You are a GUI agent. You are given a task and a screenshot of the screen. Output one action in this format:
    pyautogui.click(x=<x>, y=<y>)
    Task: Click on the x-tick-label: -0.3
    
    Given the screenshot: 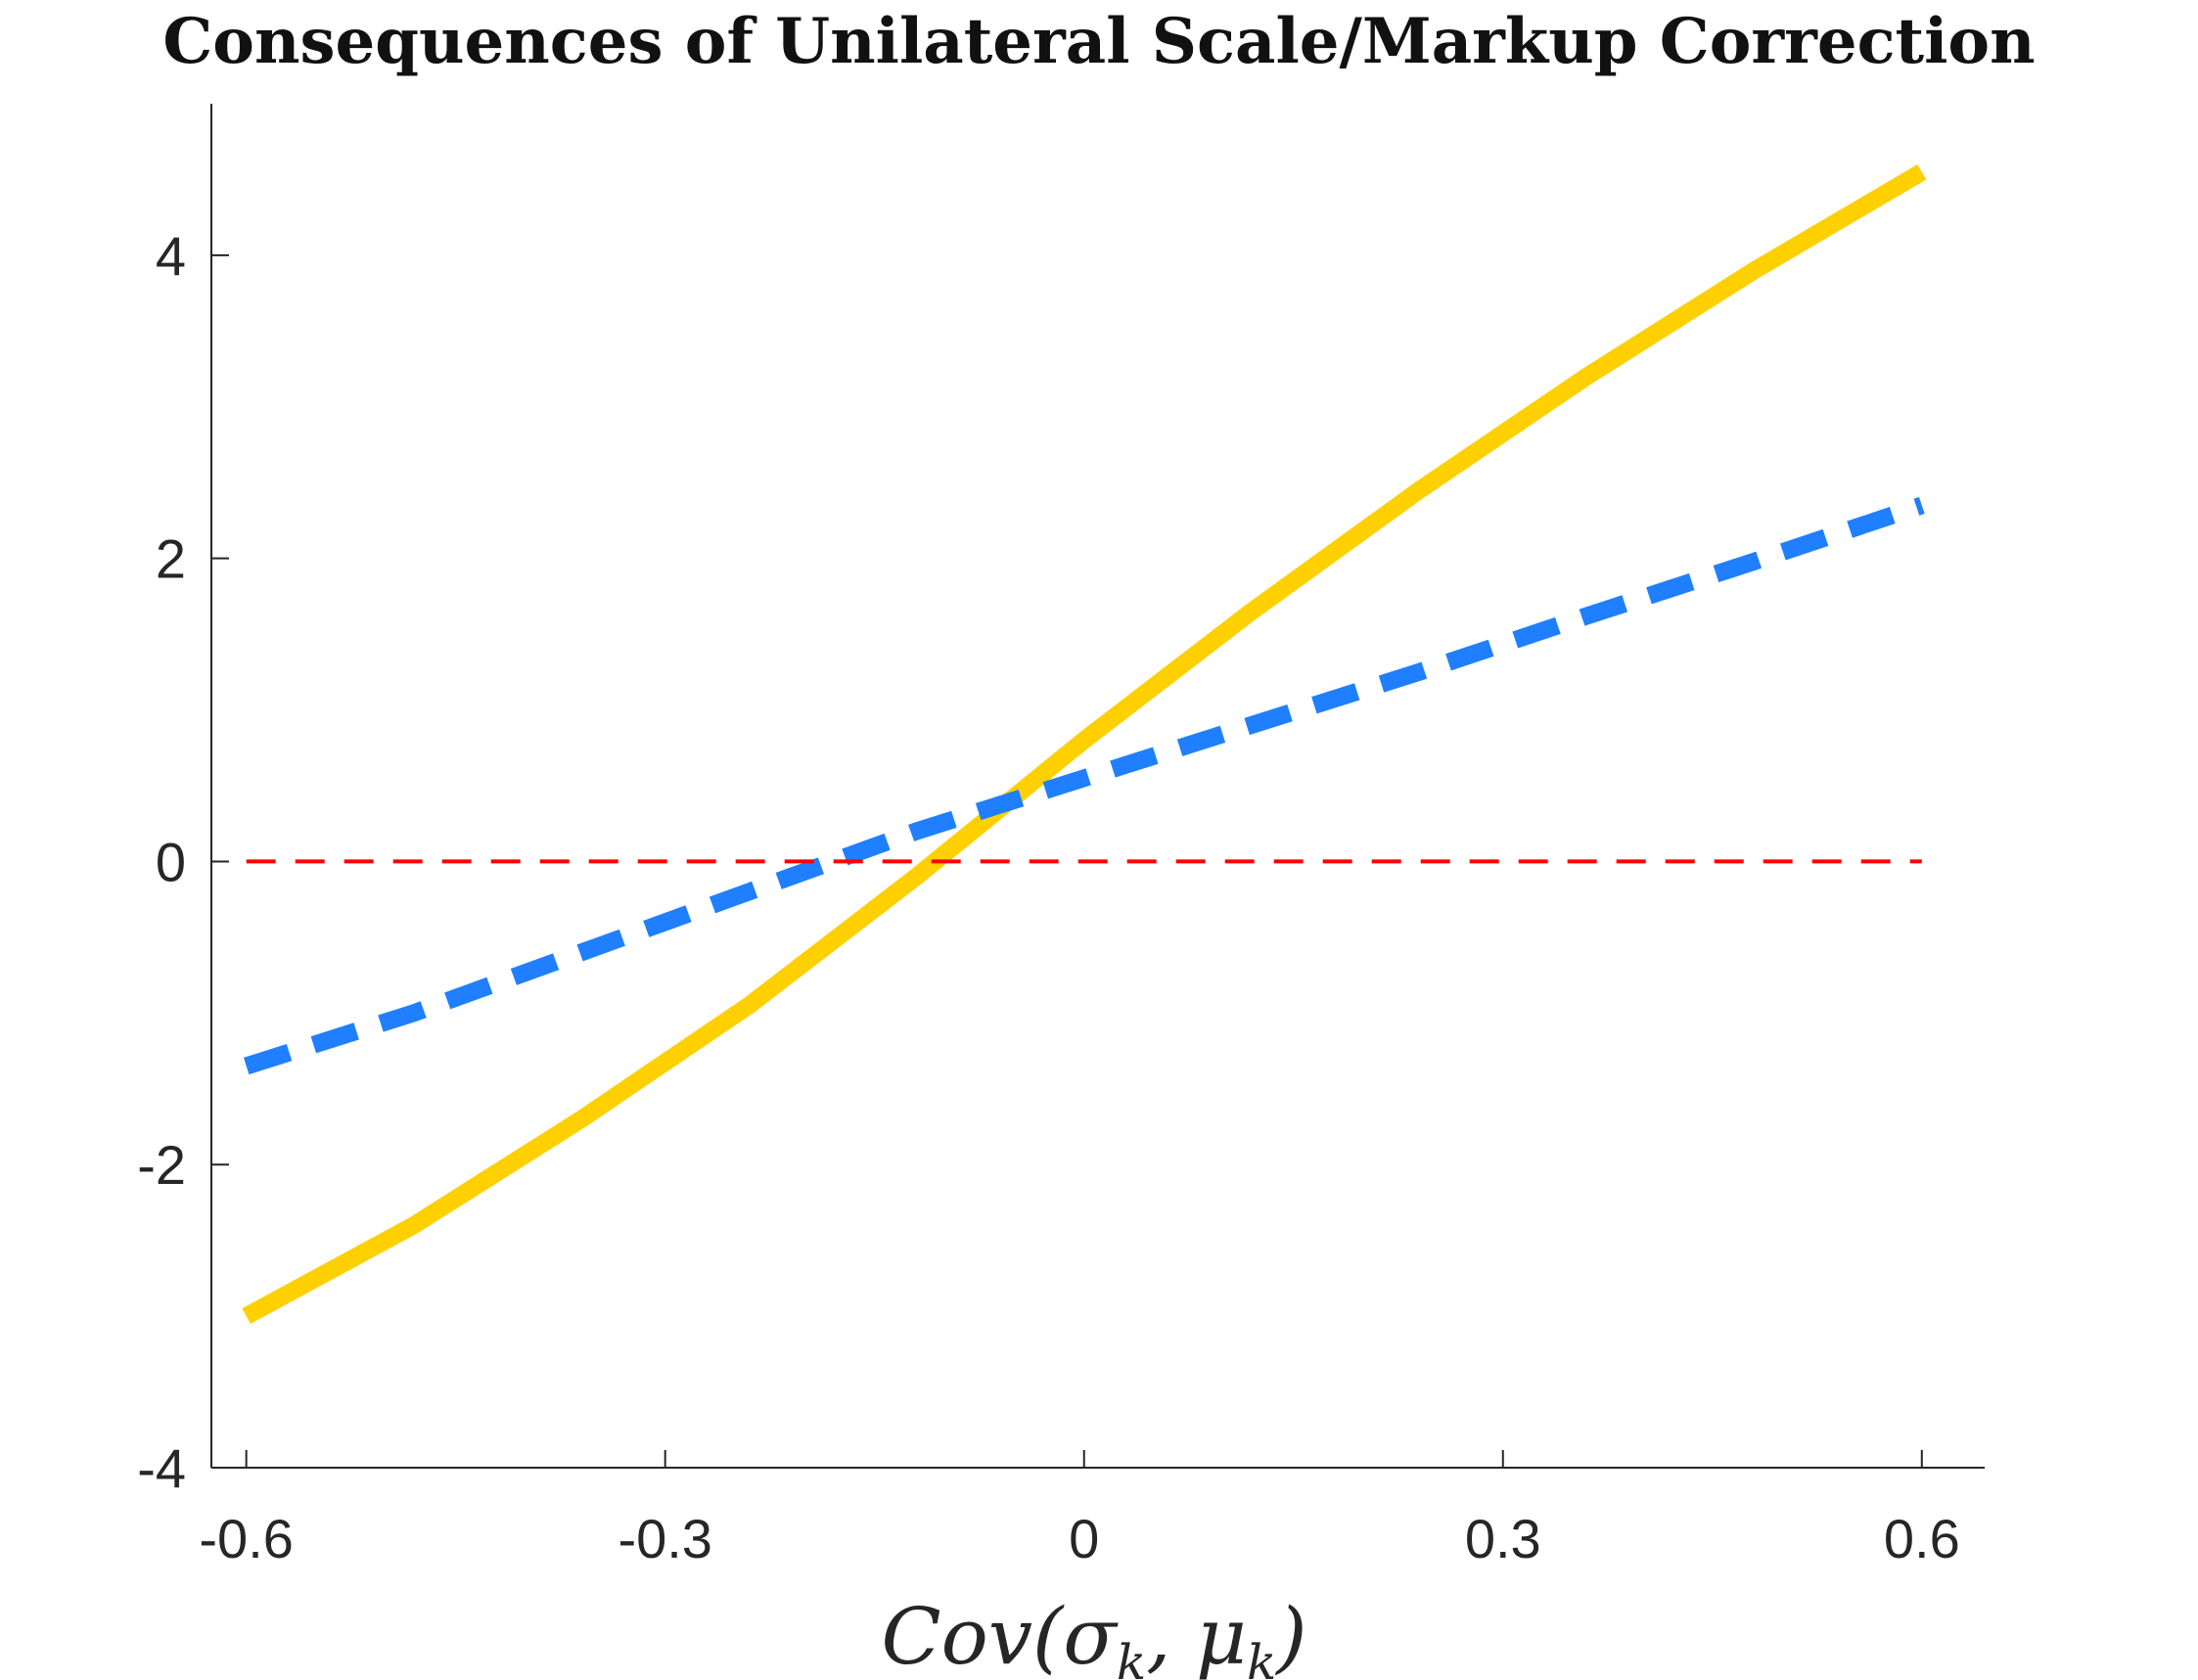 What is the action you would take?
    pyautogui.click(x=665, y=1538)
    